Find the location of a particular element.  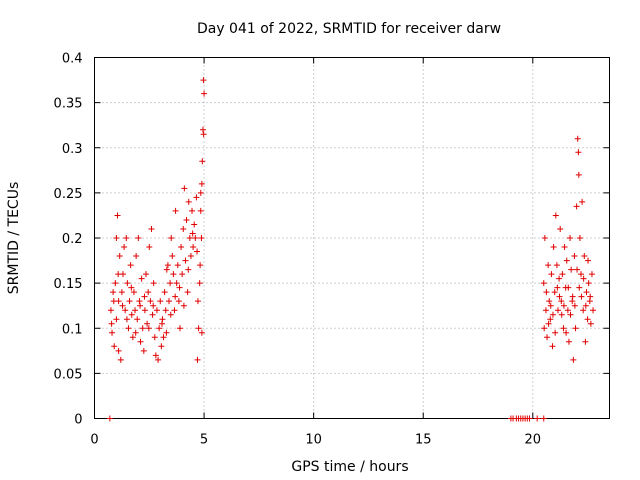

y-tick-label: 0.4 is located at coordinates (72, 59).